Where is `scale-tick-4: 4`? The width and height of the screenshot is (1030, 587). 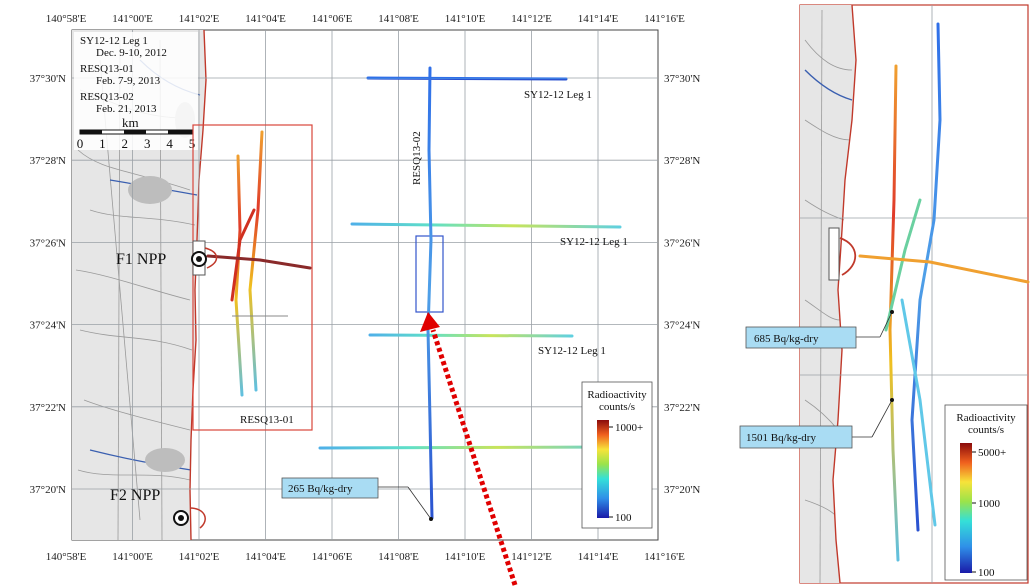 scale-tick-4: 4 is located at coordinates (169, 143).